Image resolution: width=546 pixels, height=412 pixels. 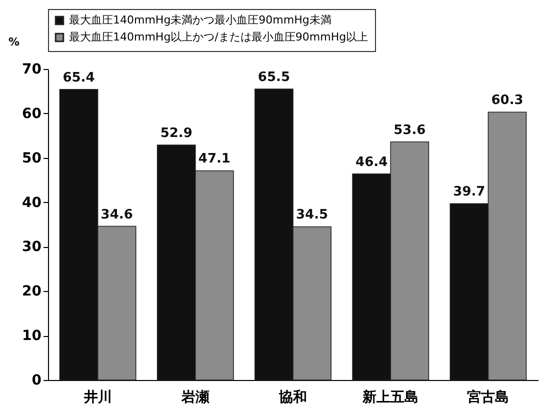 What do you see at coordinates (37, 380) in the screenshot?
I see `y-tick-label: 0` at bounding box center [37, 380].